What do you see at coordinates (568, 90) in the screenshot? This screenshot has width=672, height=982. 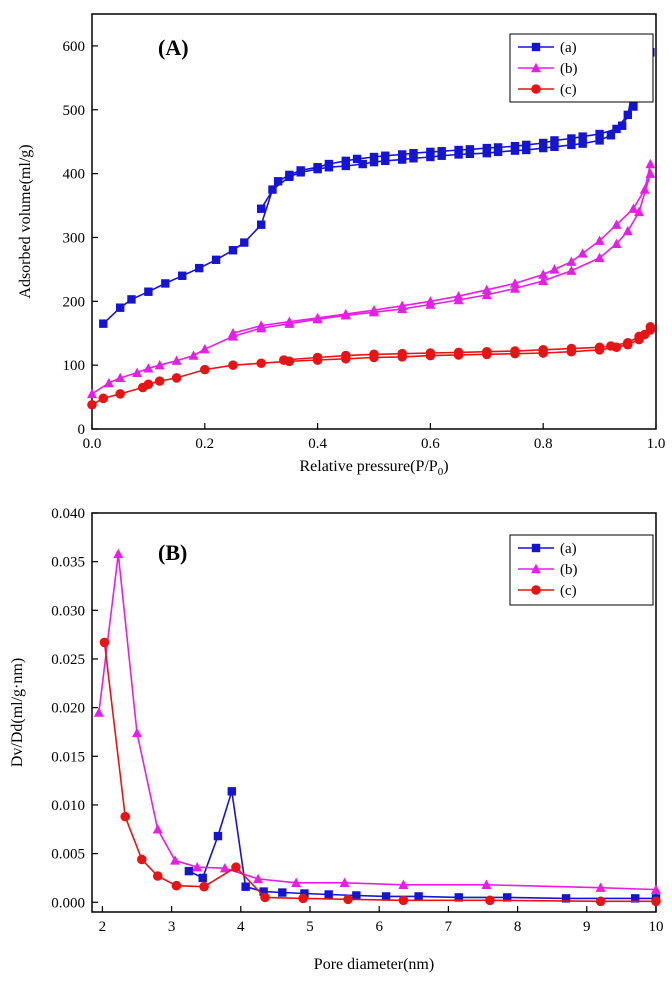 I see `legend-label: (c)` at bounding box center [568, 90].